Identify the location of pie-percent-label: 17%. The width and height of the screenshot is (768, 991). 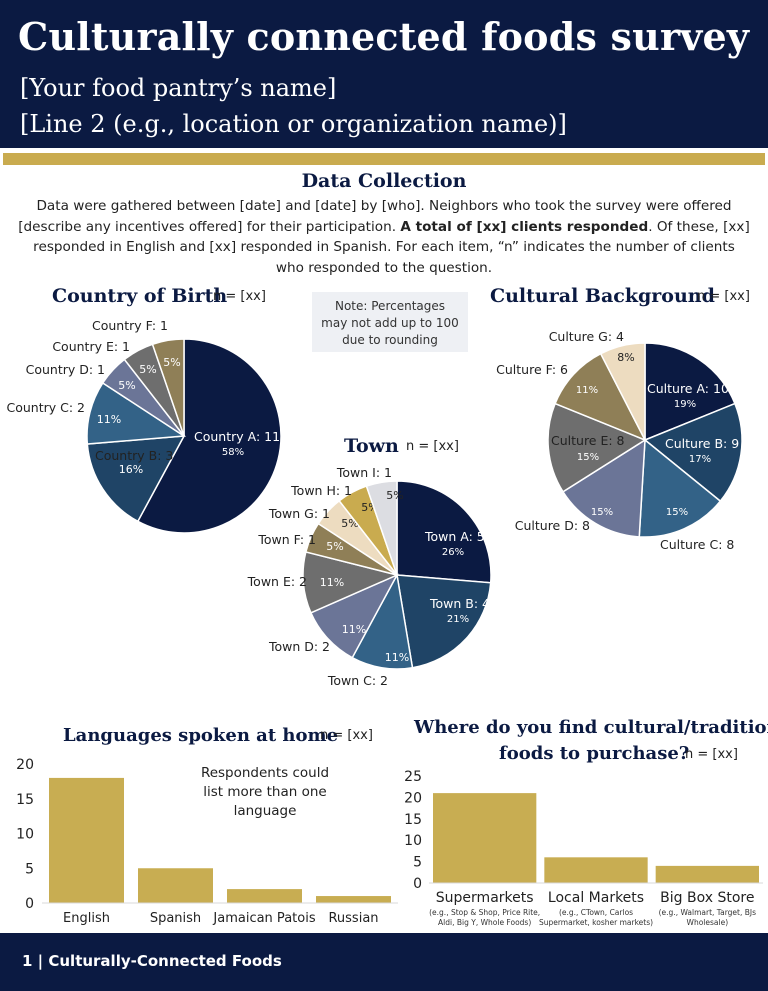
(700, 459).